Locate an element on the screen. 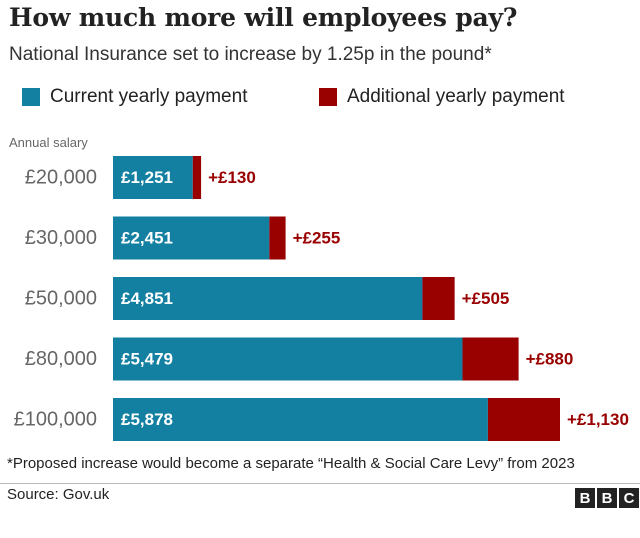 The height and width of the screenshot is (538, 640). bar-current-value-label: £5,878 is located at coordinates (147, 419).